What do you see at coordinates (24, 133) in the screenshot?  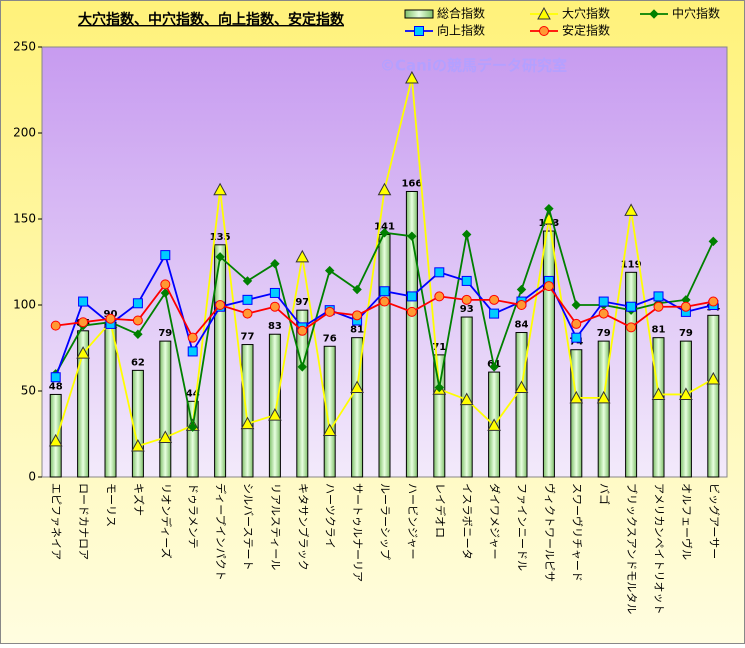 I see `y-tick-label: 200` at bounding box center [24, 133].